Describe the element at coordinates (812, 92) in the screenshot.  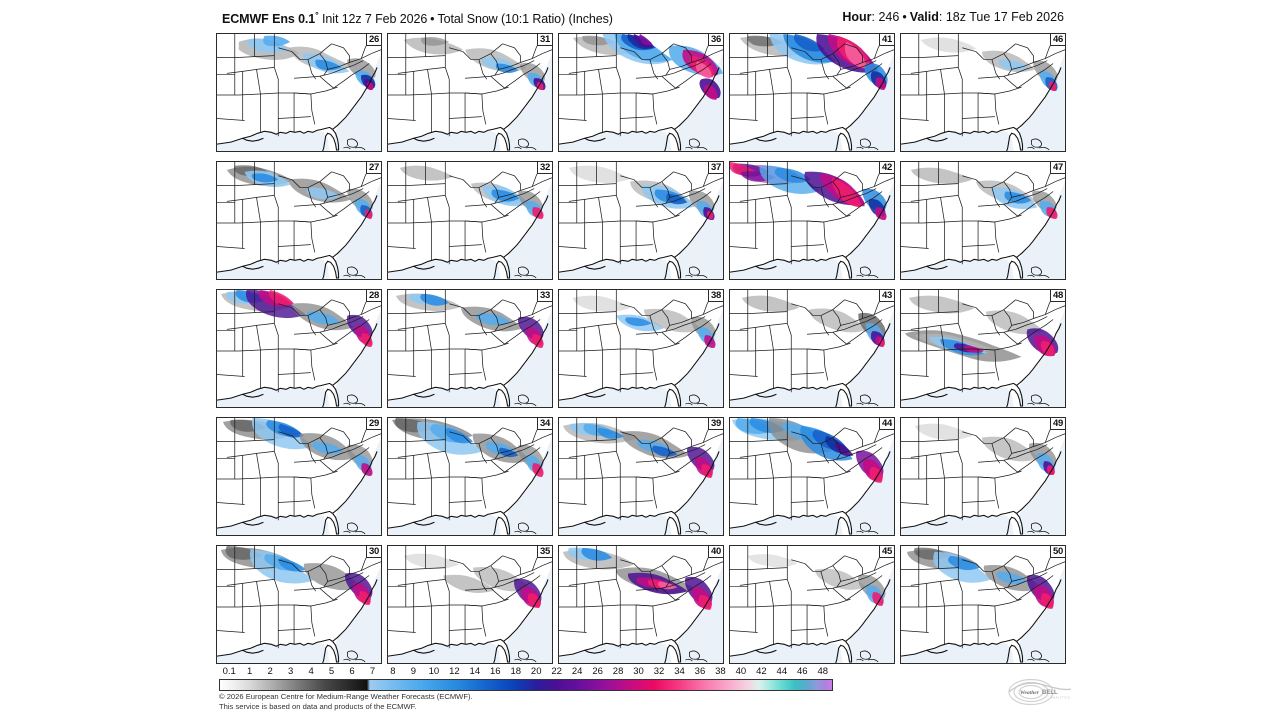
I see `ensemble-member-panel: 41` at that location.